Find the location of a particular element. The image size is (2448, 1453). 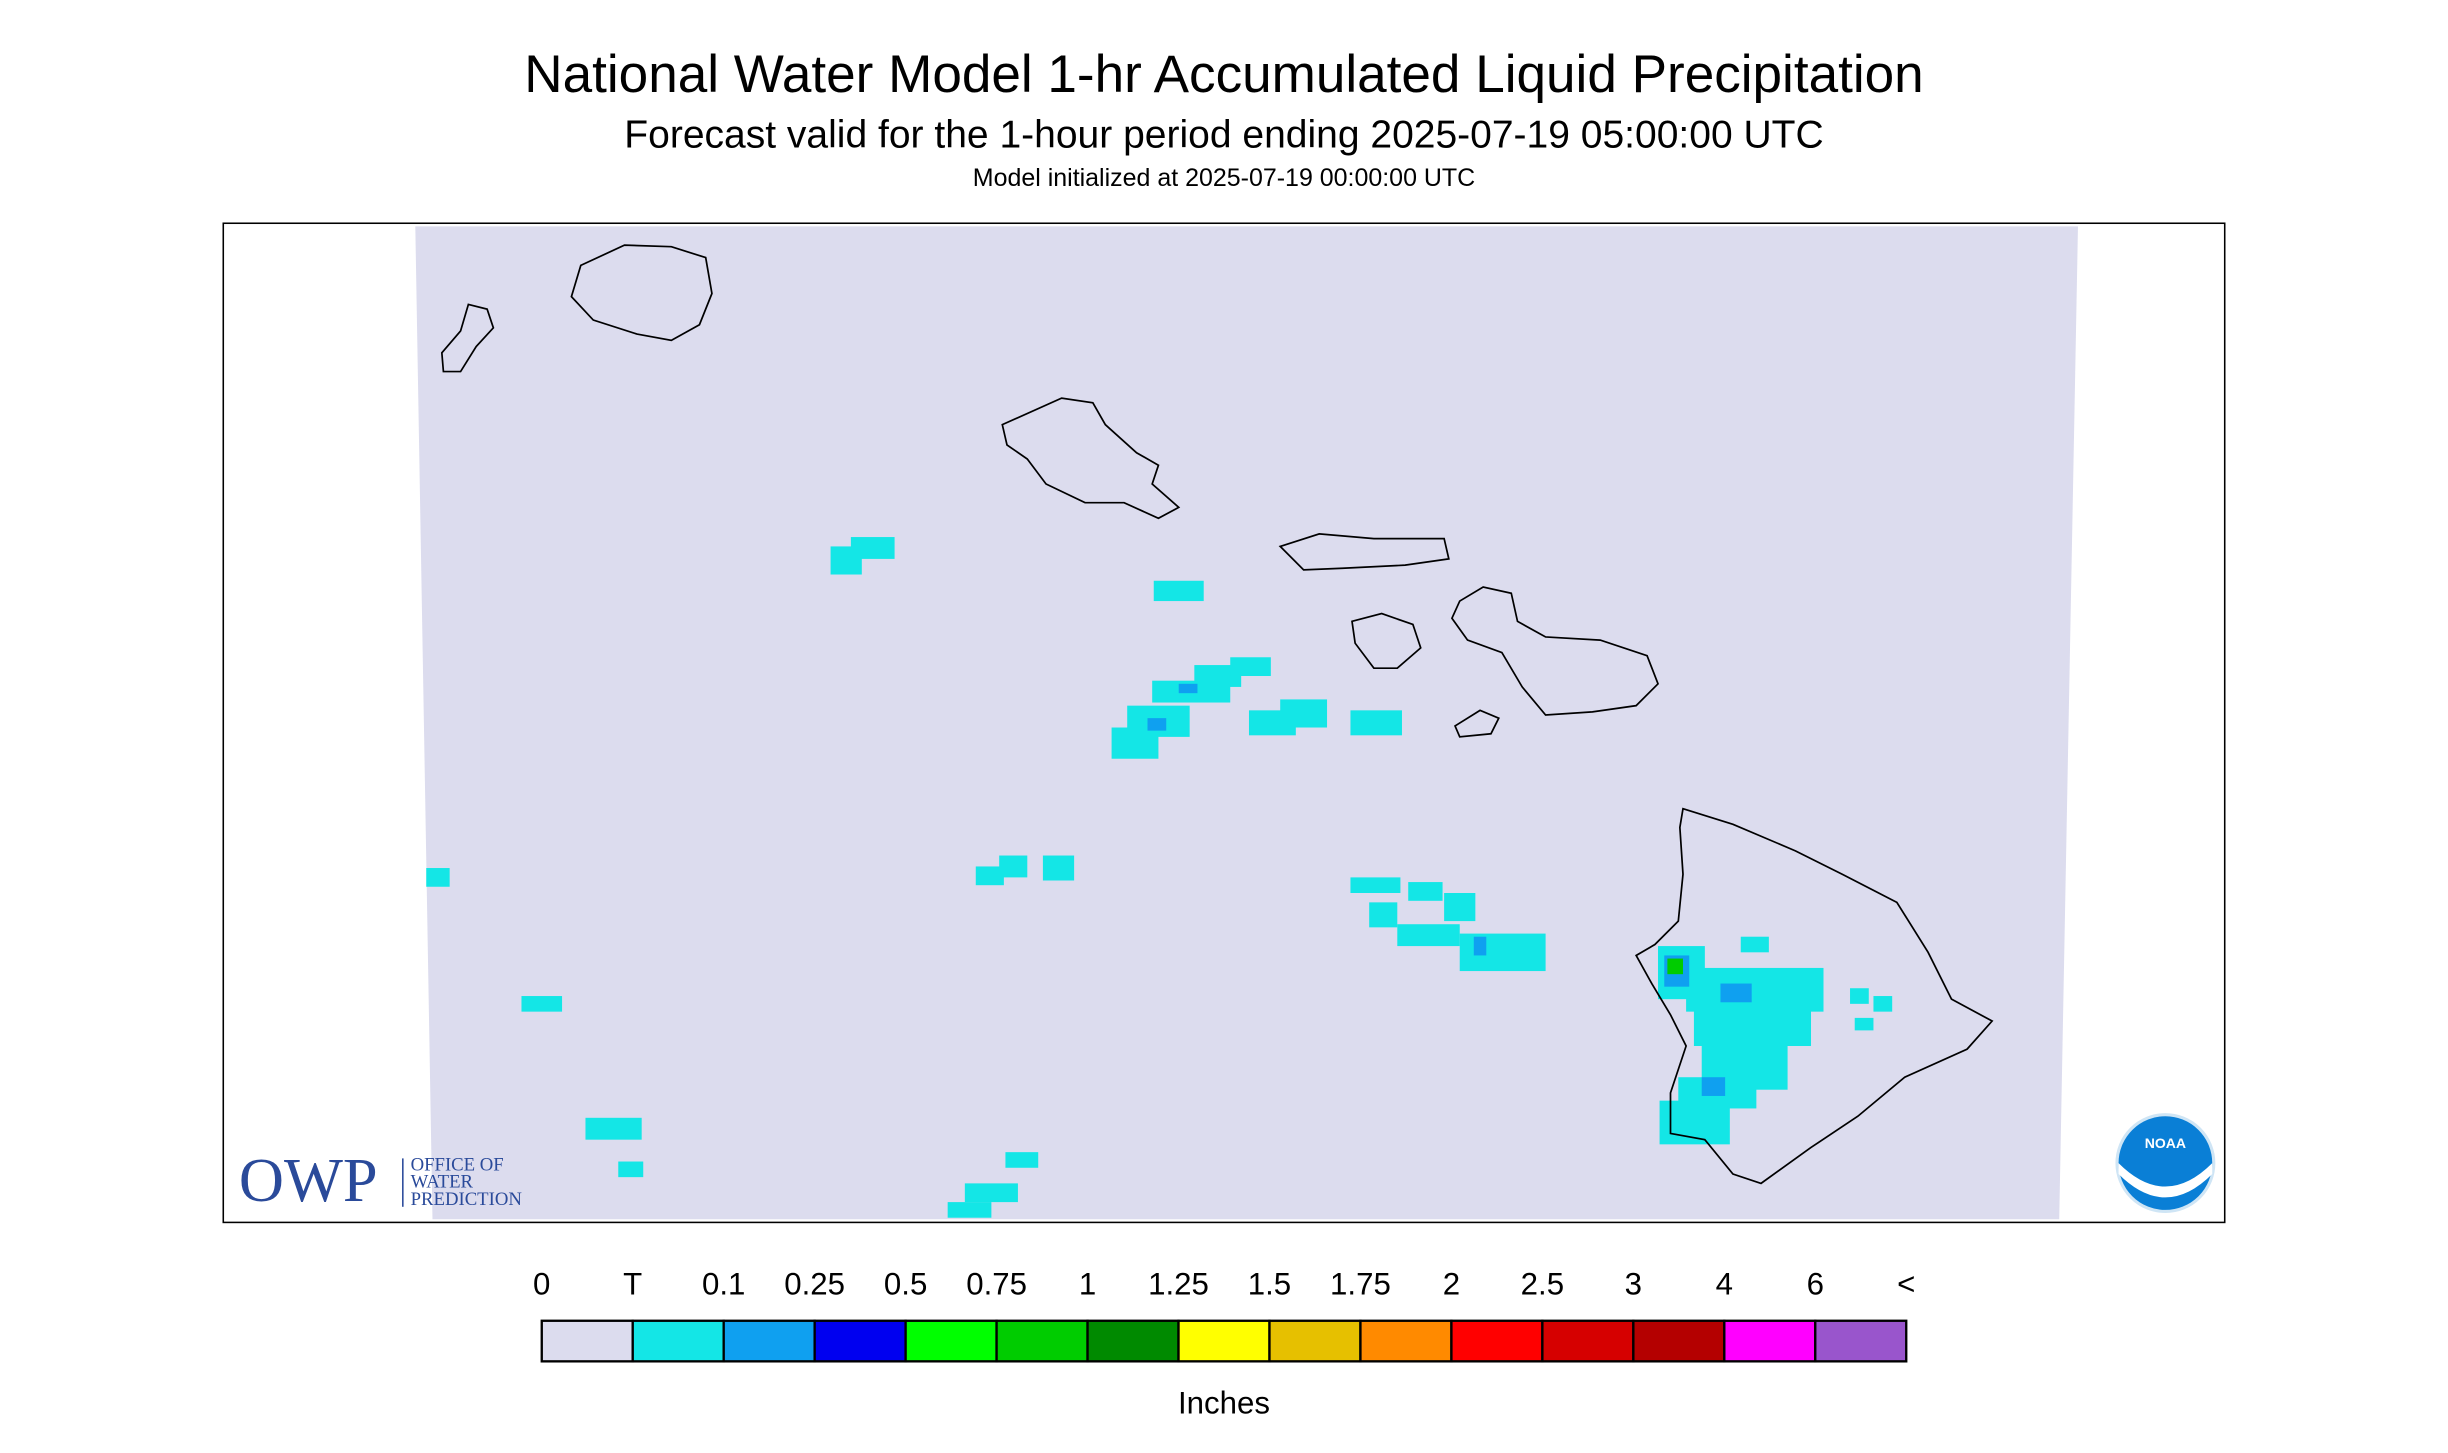

legend-label: 2.5 is located at coordinates (1542, 1284).